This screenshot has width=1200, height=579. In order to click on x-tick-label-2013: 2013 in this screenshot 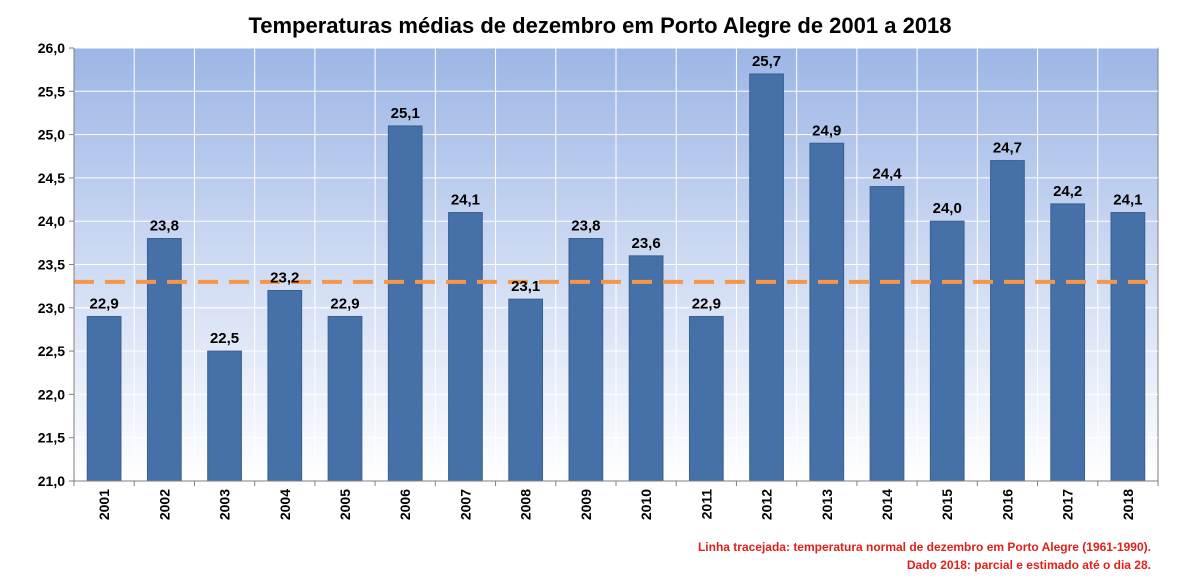, I will do `click(827, 504)`.